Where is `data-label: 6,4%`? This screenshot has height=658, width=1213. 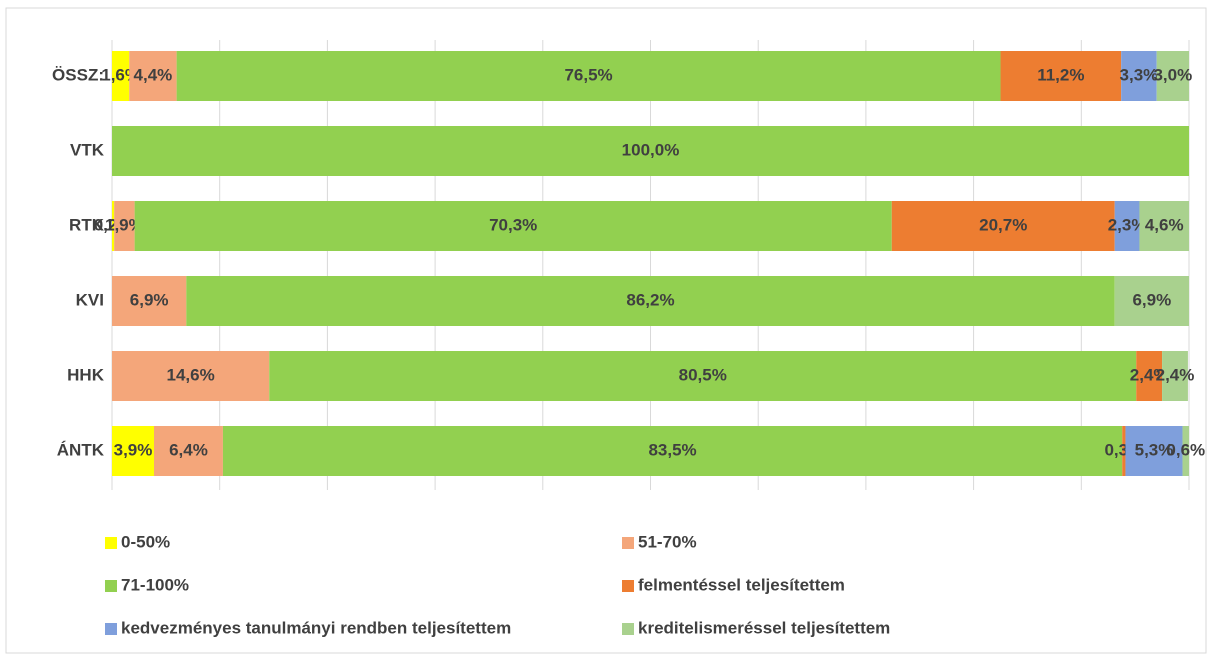 data-label: 6,4% is located at coordinates (188, 449).